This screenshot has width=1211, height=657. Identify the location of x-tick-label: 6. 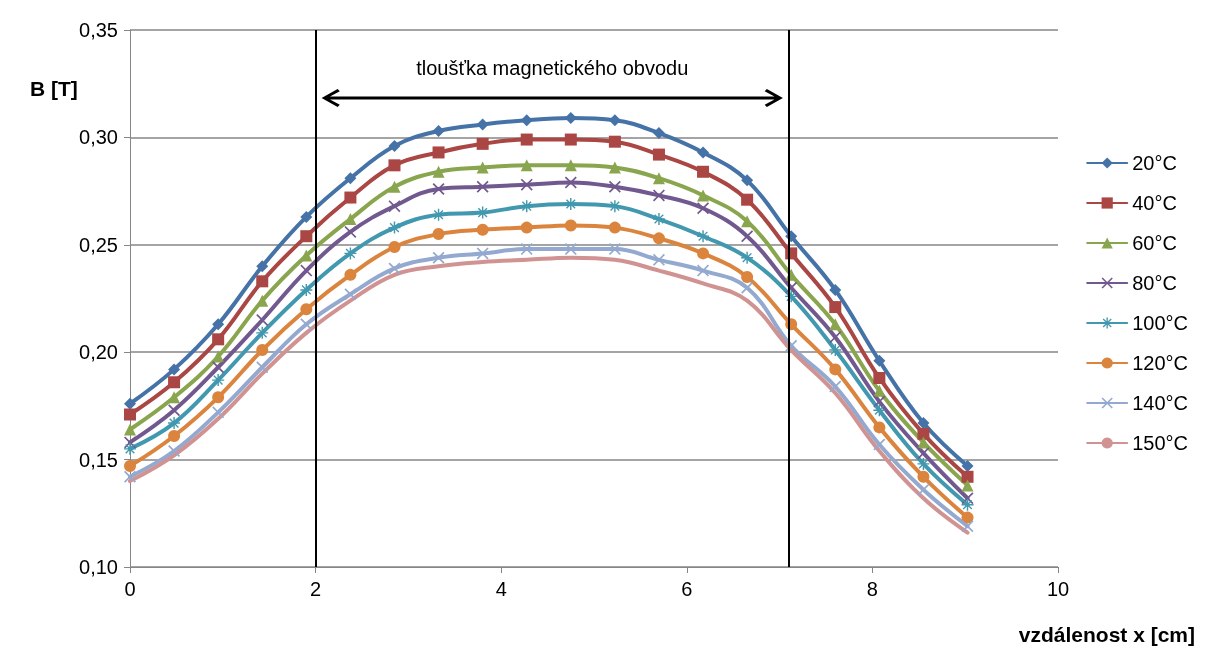
(687, 589).